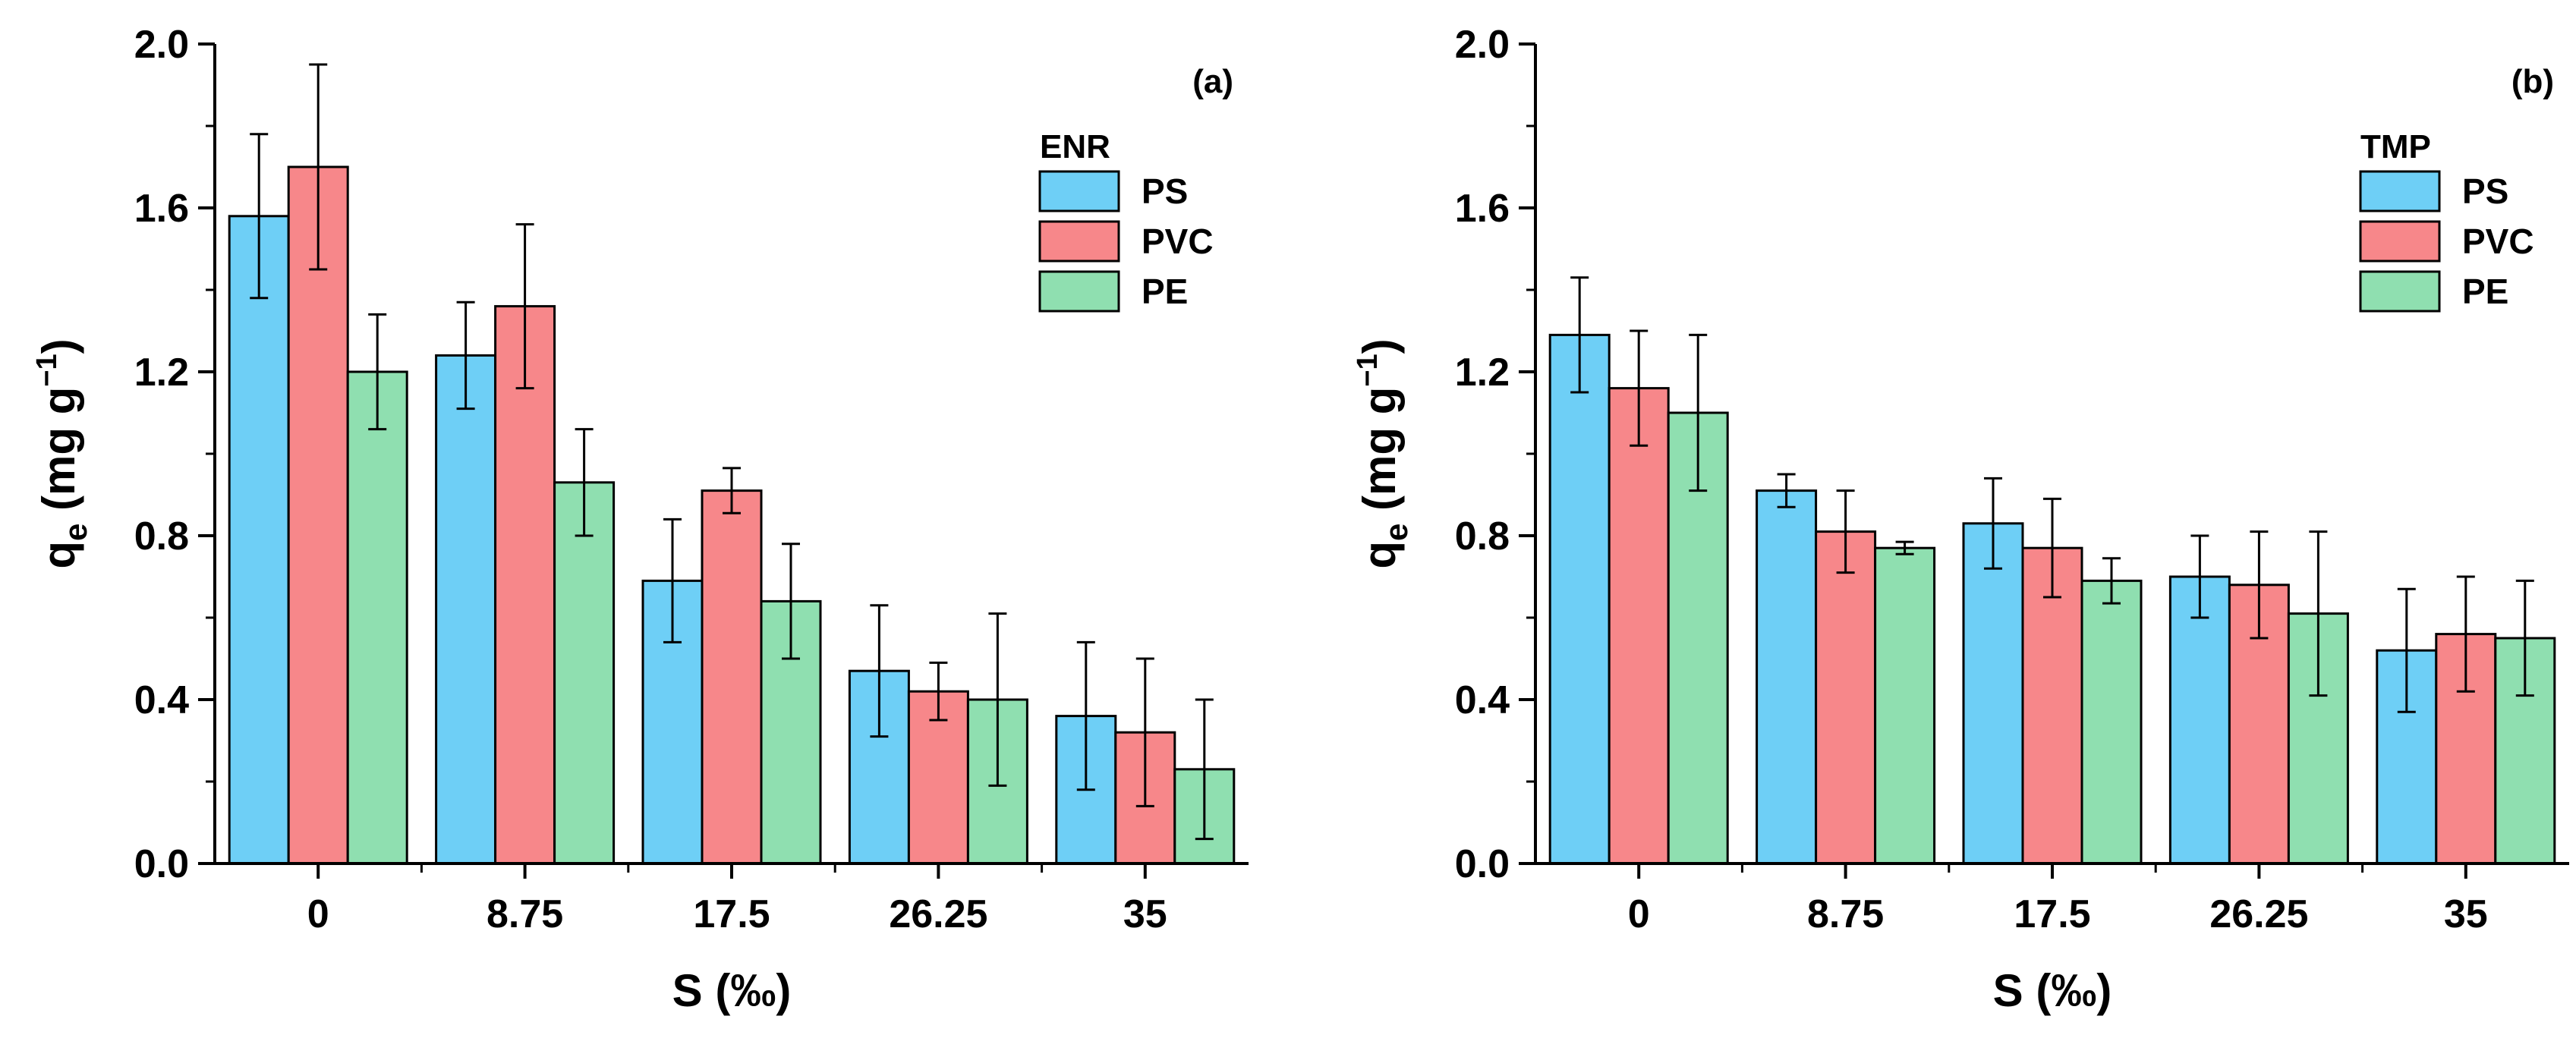 The width and height of the screenshot is (2576, 1057). Describe the element at coordinates (2532, 81) in the screenshot. I see `panel-label: (b)` at that location.